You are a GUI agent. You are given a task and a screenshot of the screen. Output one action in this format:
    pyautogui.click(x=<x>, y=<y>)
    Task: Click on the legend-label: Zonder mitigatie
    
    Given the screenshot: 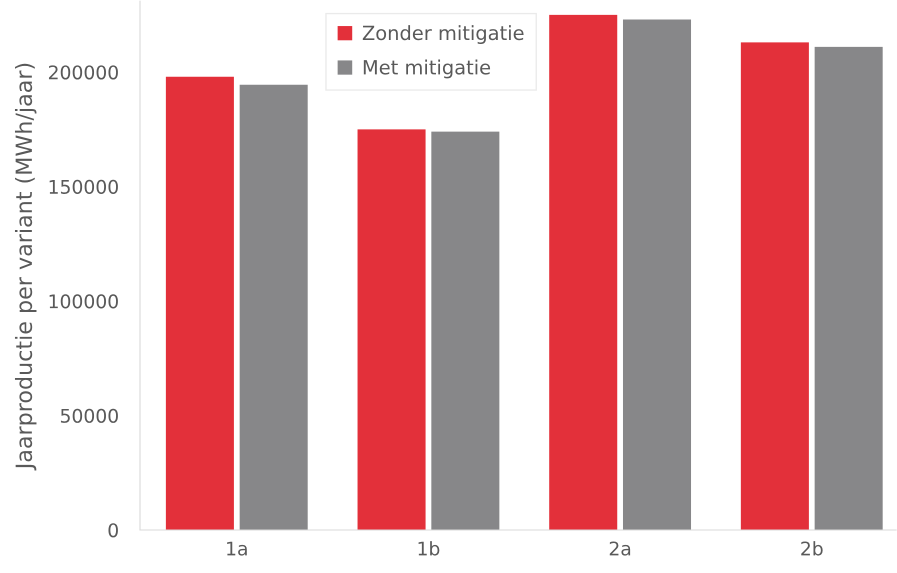 What is the action you would take?
    pyautogui.click(x=443, y=34)
    